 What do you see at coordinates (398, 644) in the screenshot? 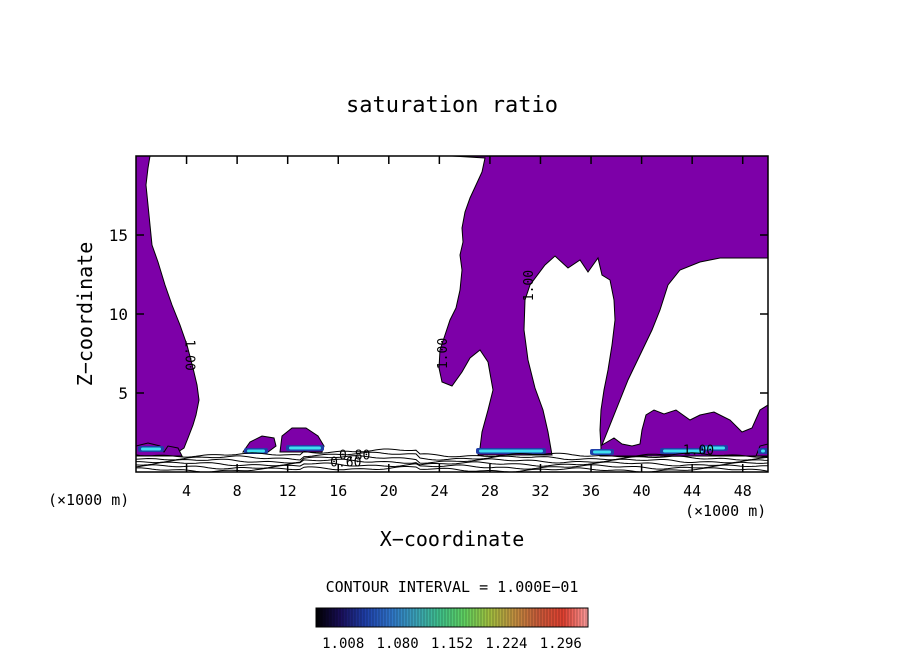
I see `colorbar-tick-label: 1.080` at bounding box center [398, 644].